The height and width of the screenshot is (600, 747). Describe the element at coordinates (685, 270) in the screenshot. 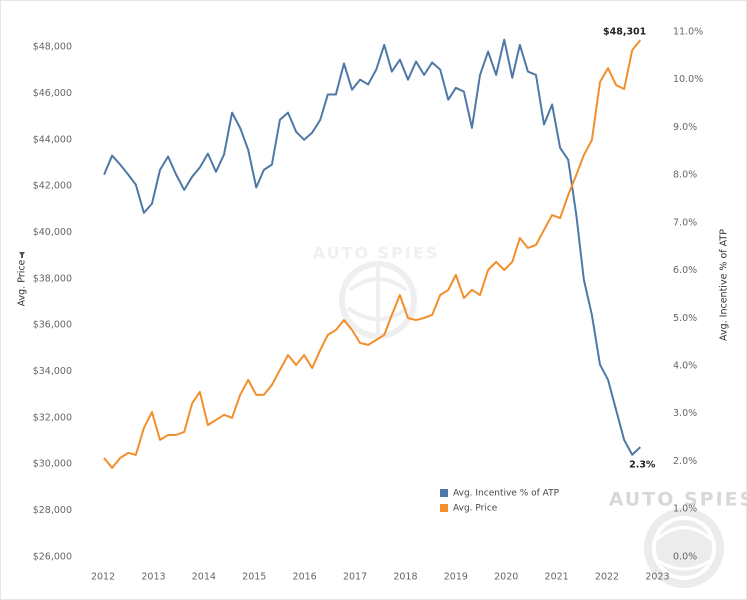

I see `y2-tick-label: 6.0%` at that location.